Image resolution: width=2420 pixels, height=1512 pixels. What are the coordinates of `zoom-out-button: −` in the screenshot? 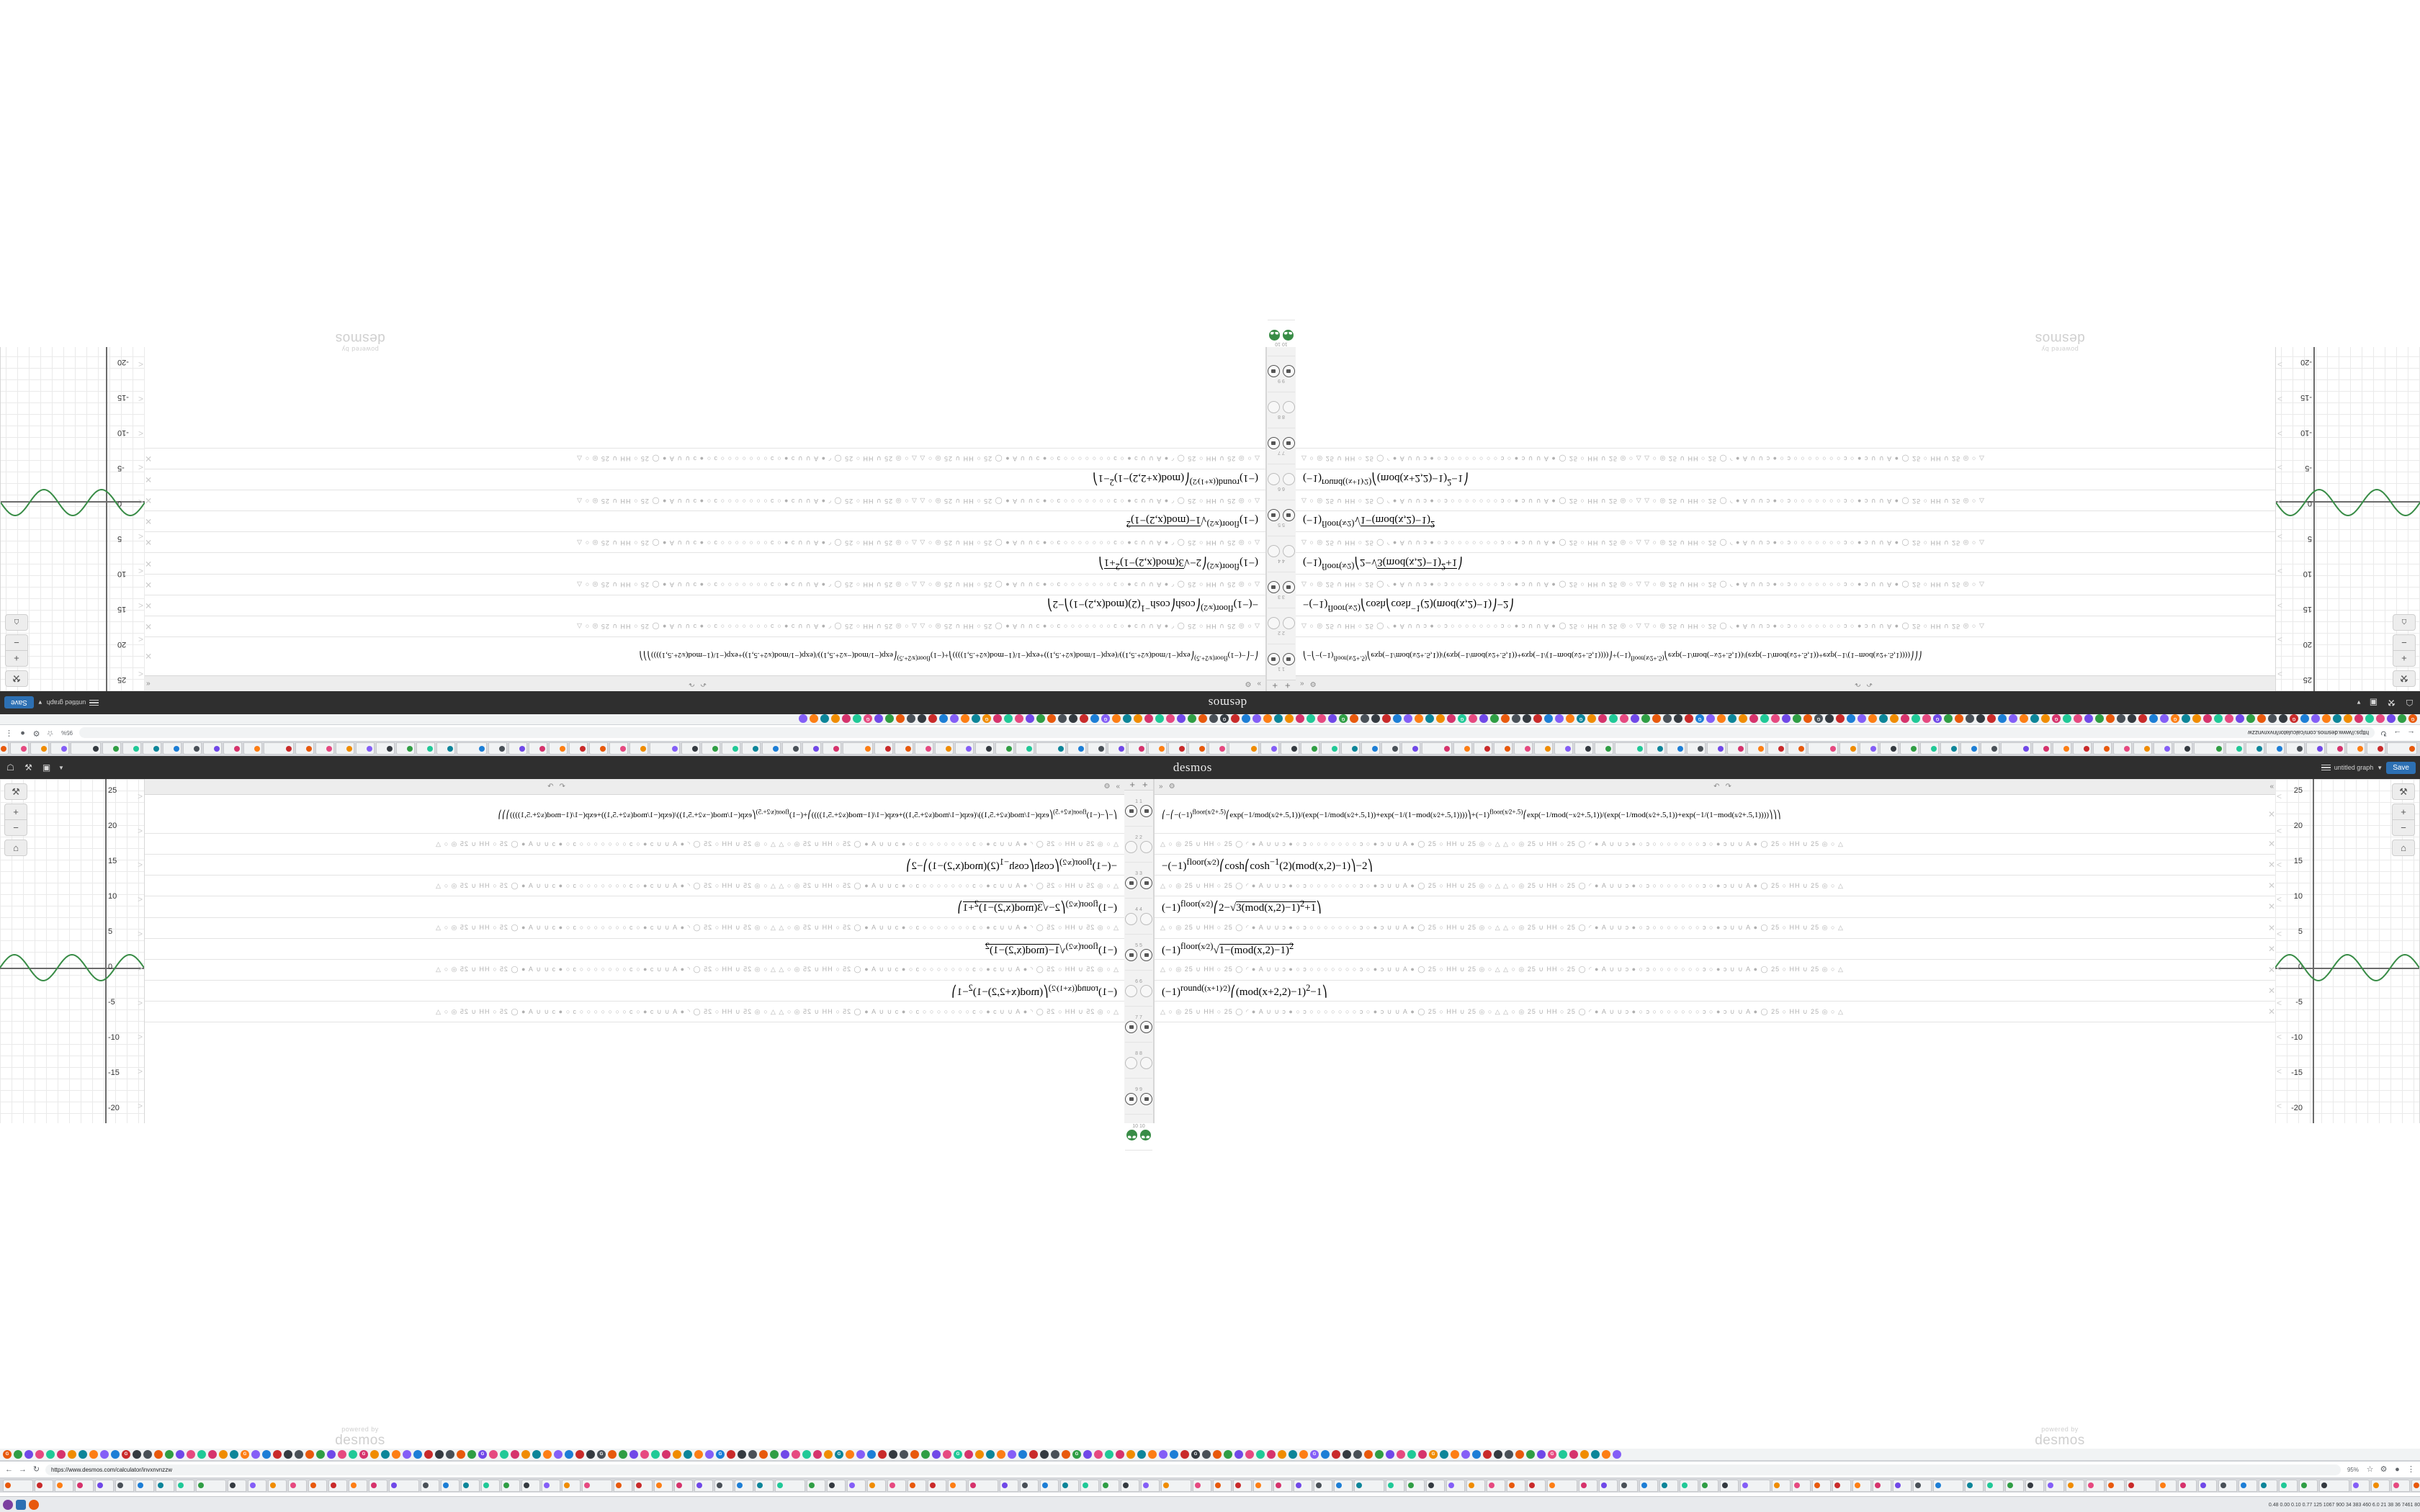 It's located at (2403, 827).